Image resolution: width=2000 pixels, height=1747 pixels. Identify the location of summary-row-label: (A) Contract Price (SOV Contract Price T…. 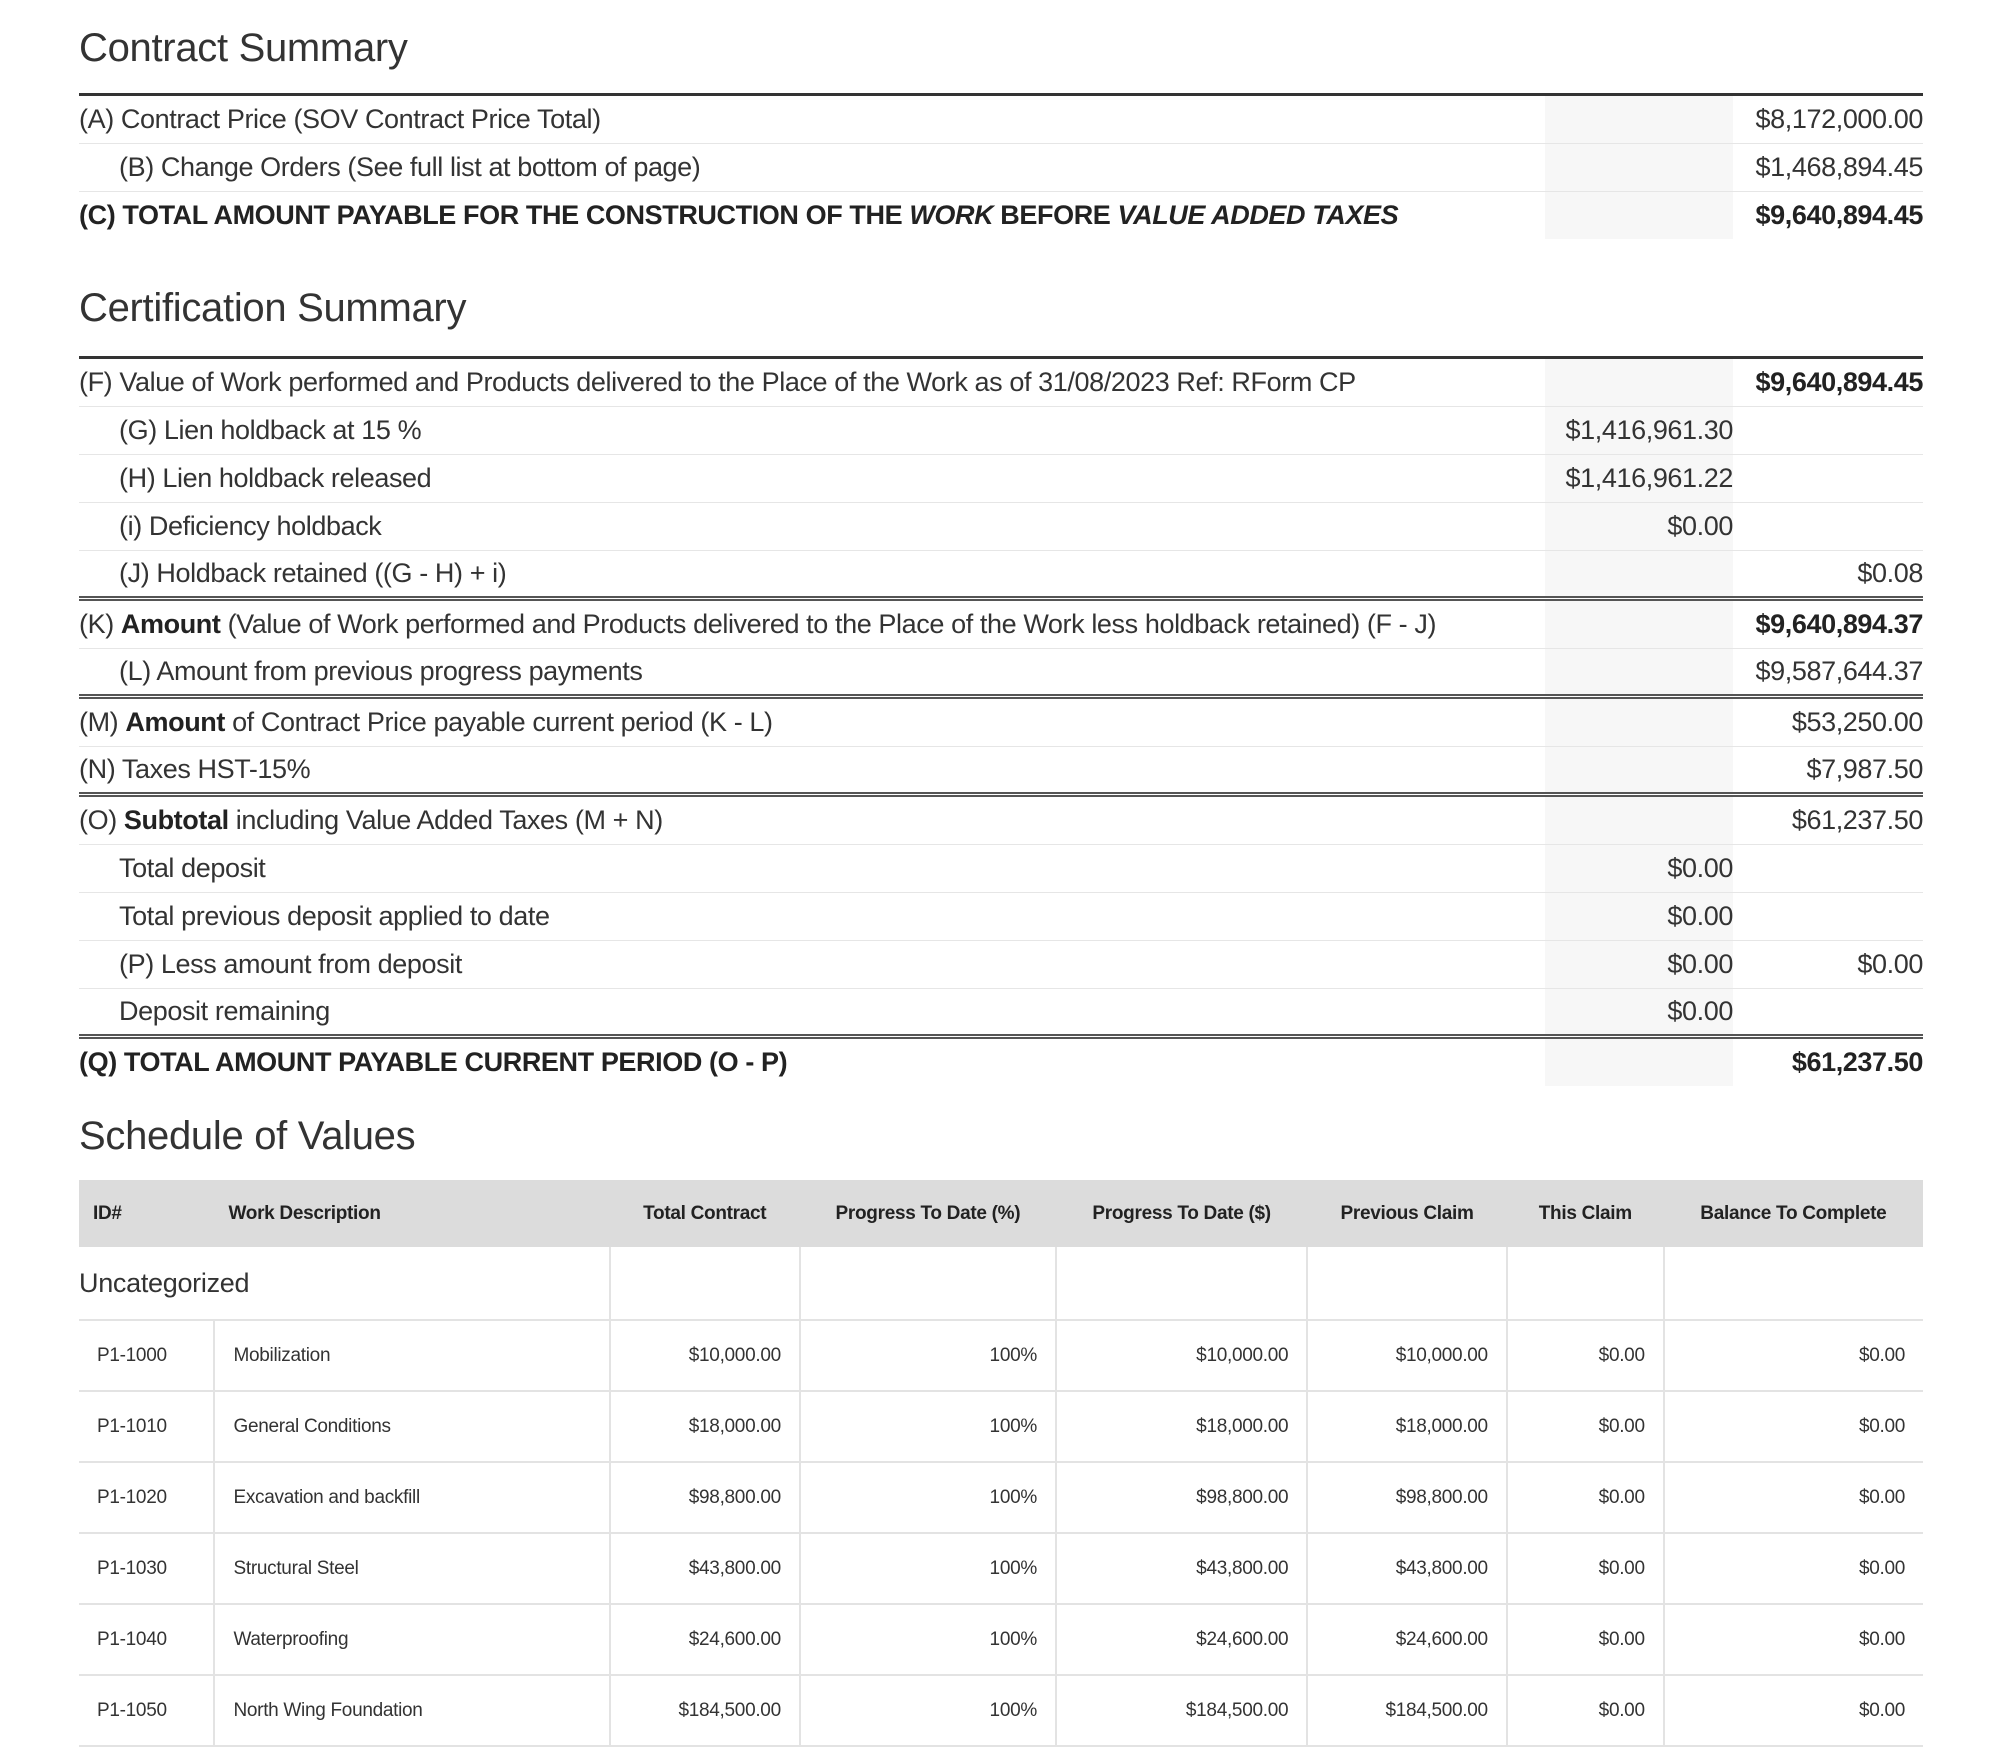
(812, 119).